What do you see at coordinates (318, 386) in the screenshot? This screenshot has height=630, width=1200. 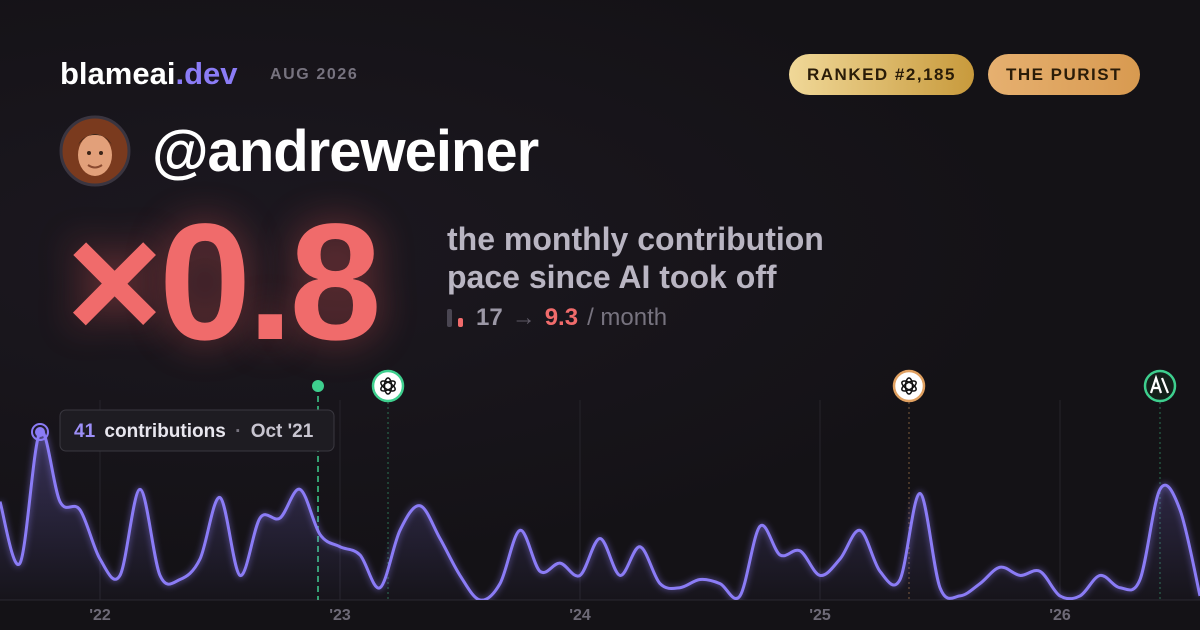 I see `event-dot` at bounding box center [318, 386].